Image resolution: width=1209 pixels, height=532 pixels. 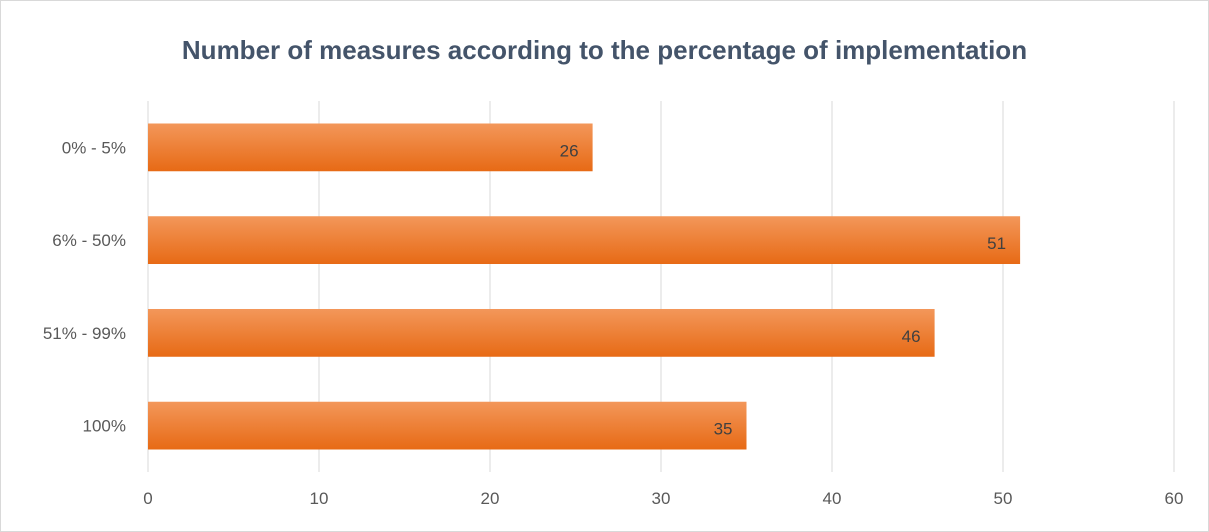 I want to click on y-category-label: 0% - 5%, so click(x=94, y=147).